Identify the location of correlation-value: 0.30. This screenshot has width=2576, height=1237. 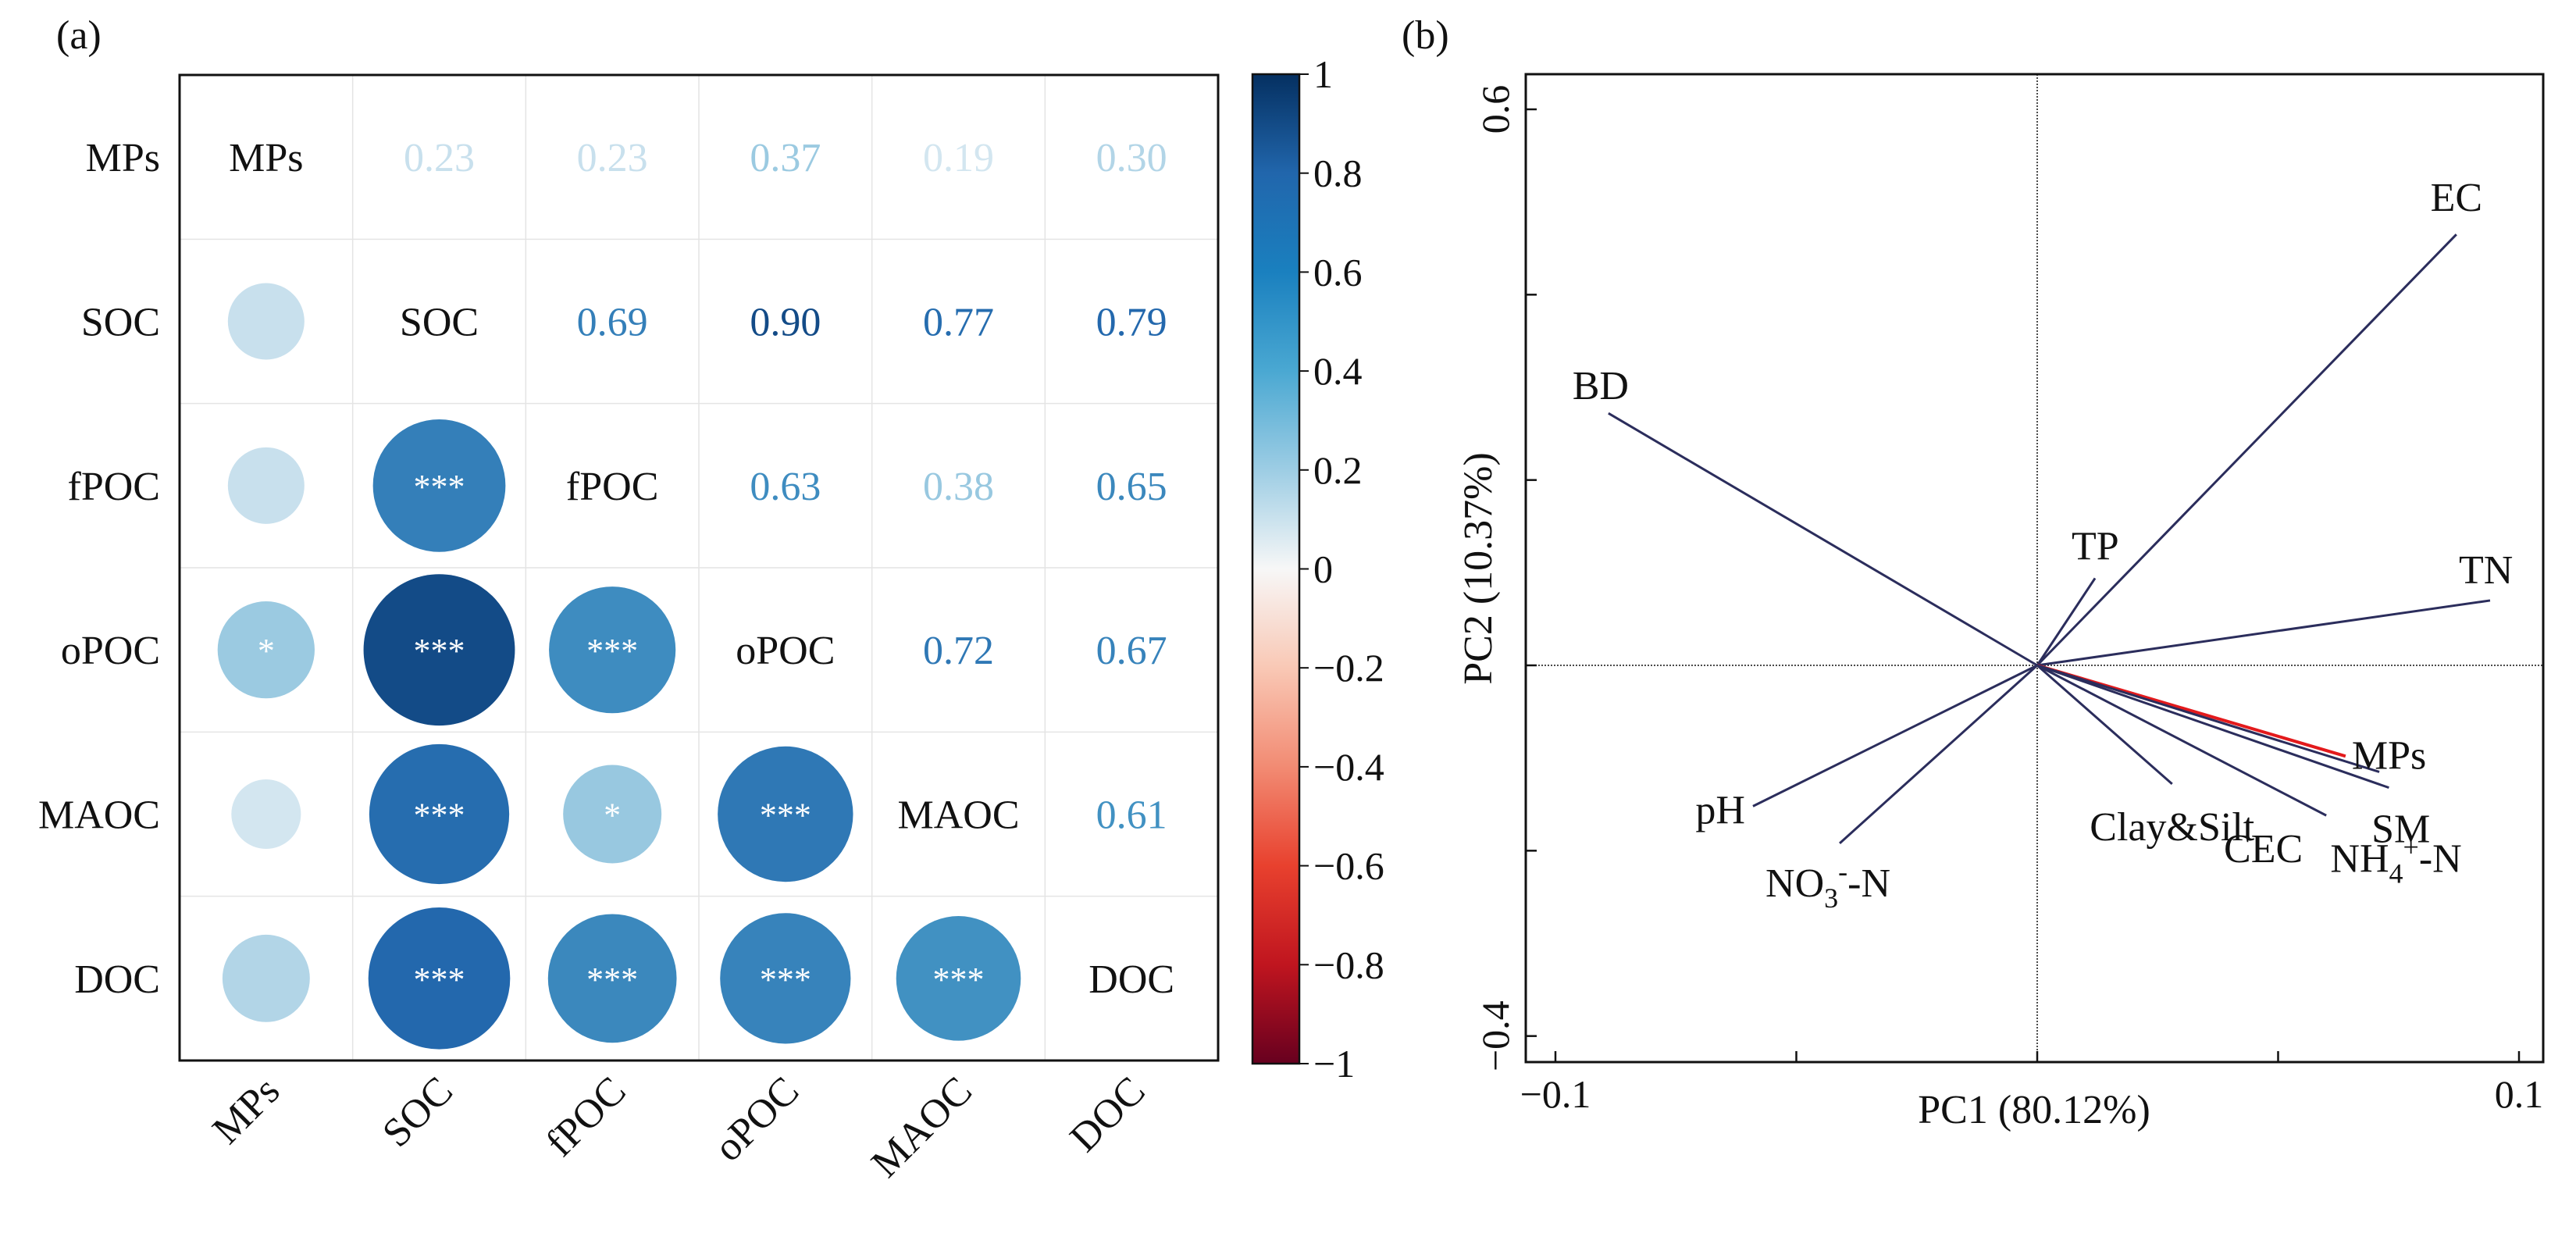
(1131, 158).